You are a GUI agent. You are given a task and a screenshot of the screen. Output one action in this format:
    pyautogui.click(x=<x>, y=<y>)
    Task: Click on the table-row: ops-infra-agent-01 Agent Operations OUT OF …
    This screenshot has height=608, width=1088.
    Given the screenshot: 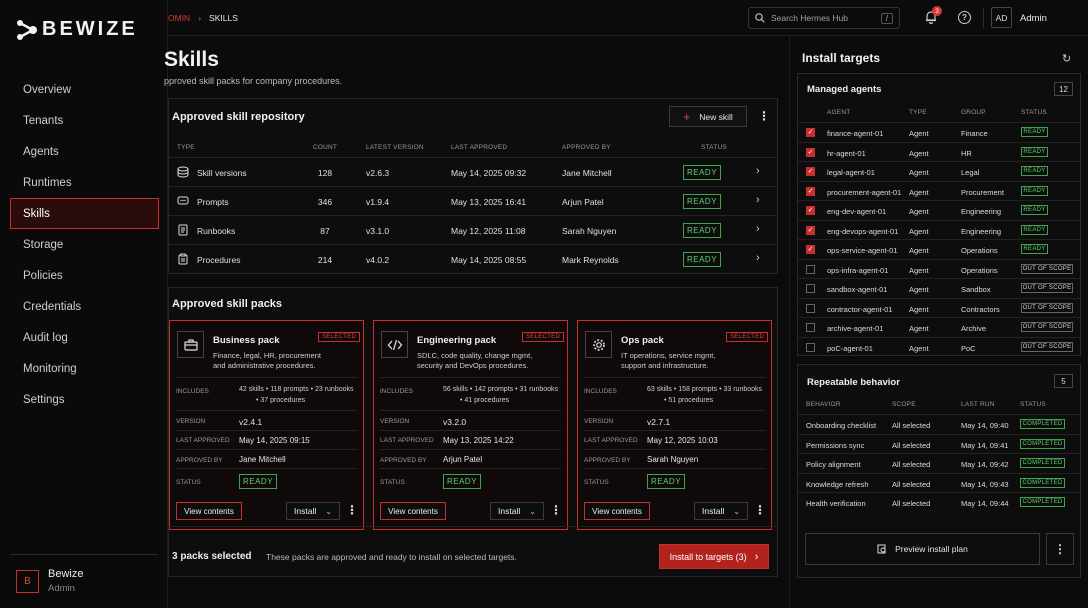 What is the action you would take?
    pyautogui.click(x=939, y=268)
    